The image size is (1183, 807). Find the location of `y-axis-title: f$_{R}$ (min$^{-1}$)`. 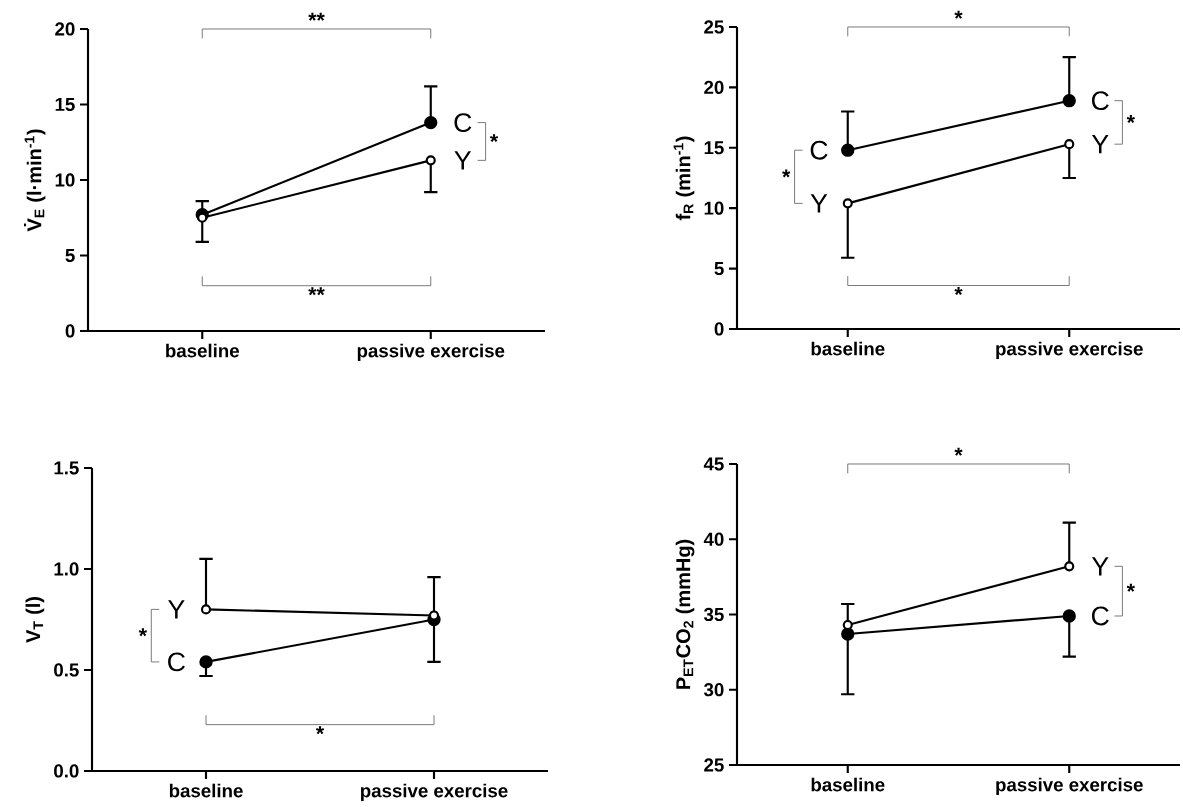

y-axis-title: f$_{R}$ (min$^{-1}$) is located at coordinates (684, 178).